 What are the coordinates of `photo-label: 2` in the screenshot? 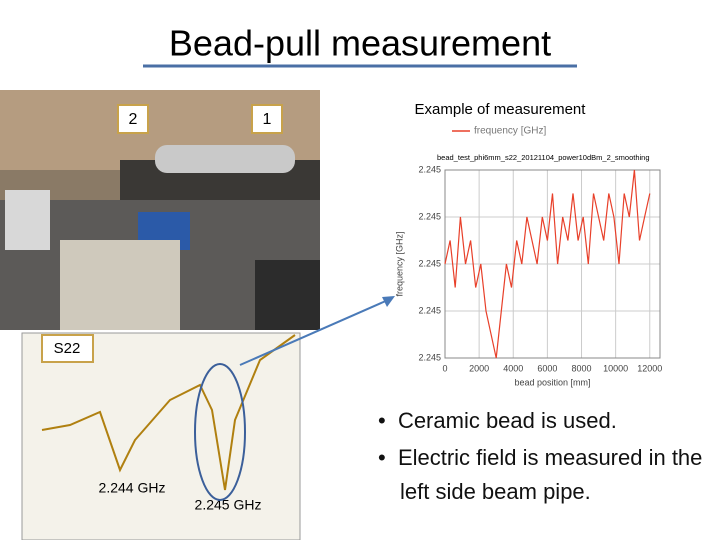 It's located at (133, 119).